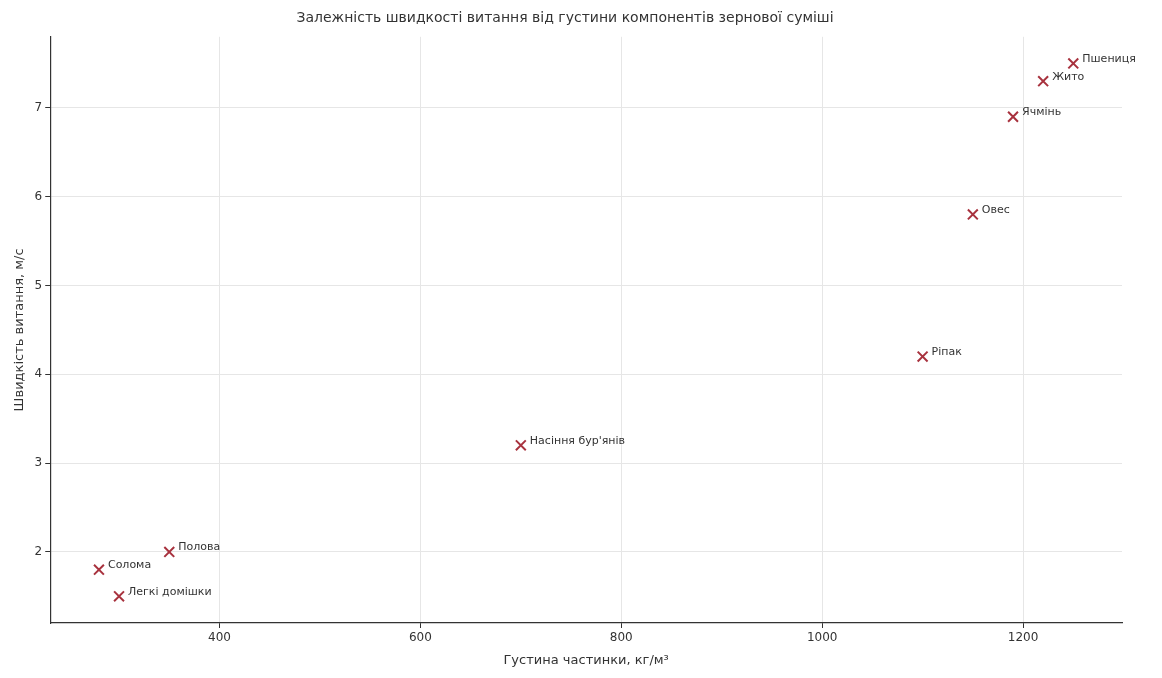  Describe the element at coordinates (586, 659) in the screenshot. I see `x-axis-title: Густина частинки, кг/м³` at that location.